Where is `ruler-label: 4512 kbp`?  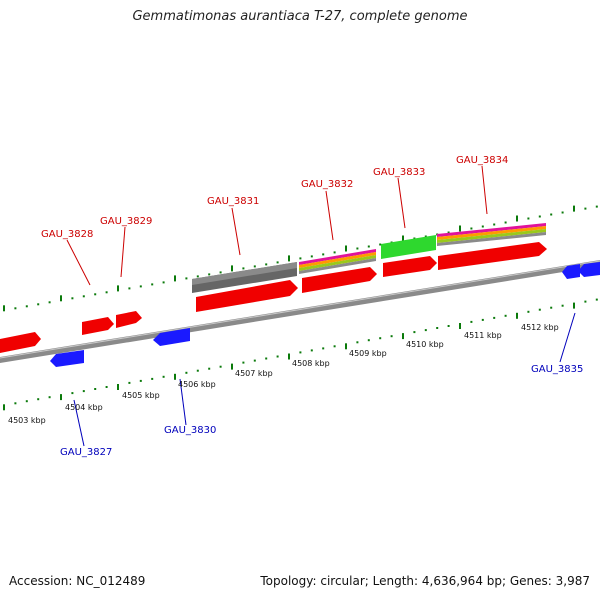
ruler-label: 4512 kbp is located at coordinates (540, 327).